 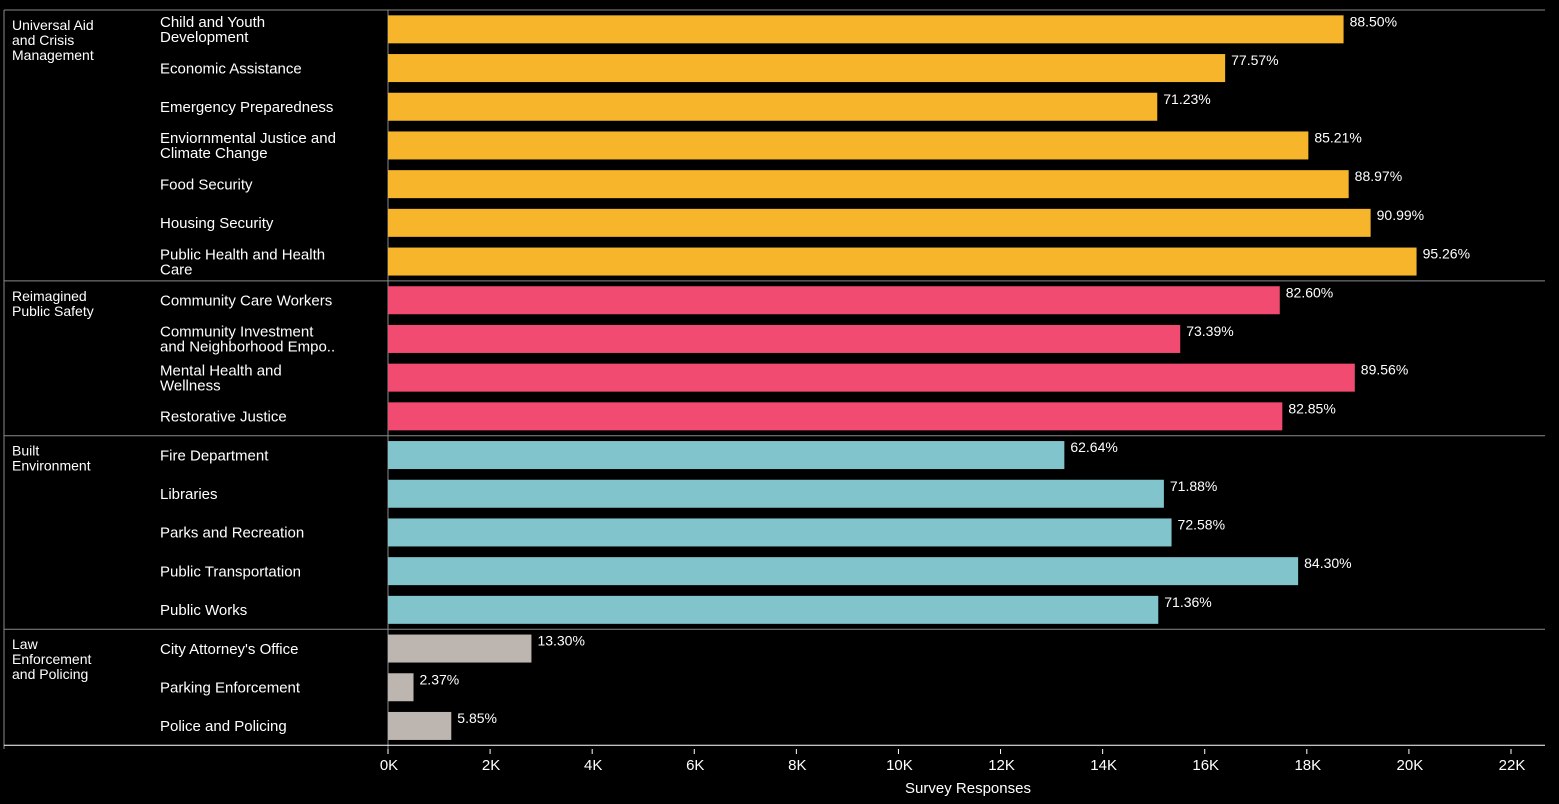 What do you see at coordinates (203, 610) in the screenshot?
I see `row-label: Public Works` at bounding box center [203, 610].